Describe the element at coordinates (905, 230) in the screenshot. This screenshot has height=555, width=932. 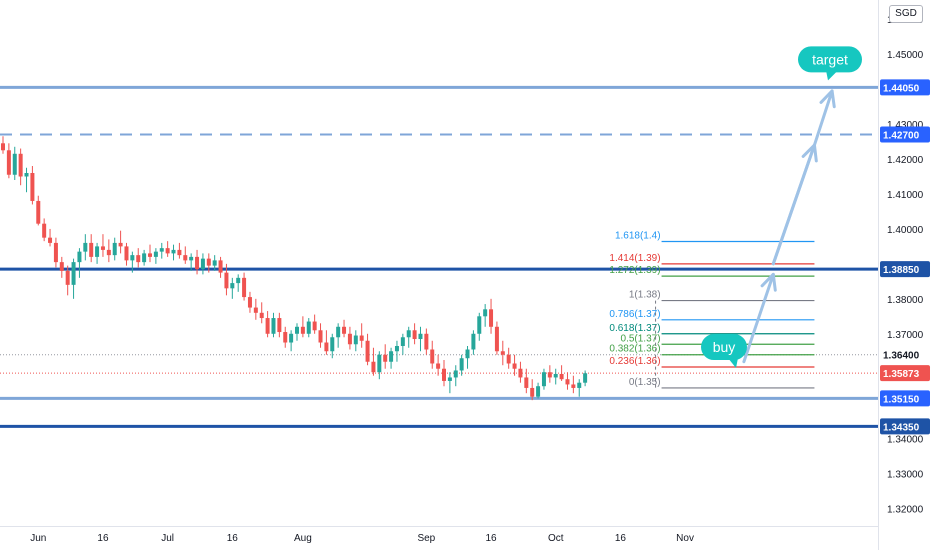
I see `y-tick-label: 1.40000` at that location.